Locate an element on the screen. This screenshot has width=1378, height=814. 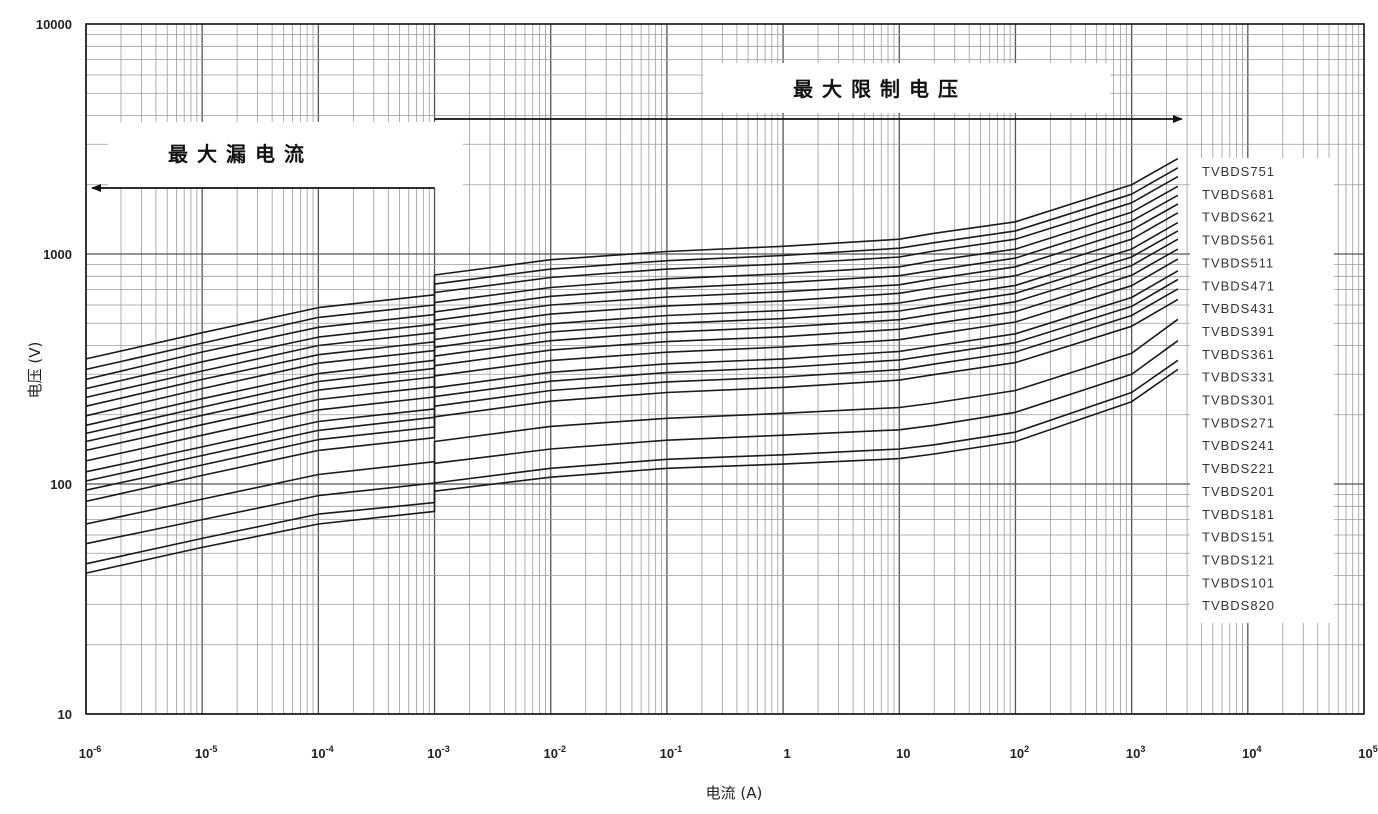
legend-box is located at coordinates (1262, 390).